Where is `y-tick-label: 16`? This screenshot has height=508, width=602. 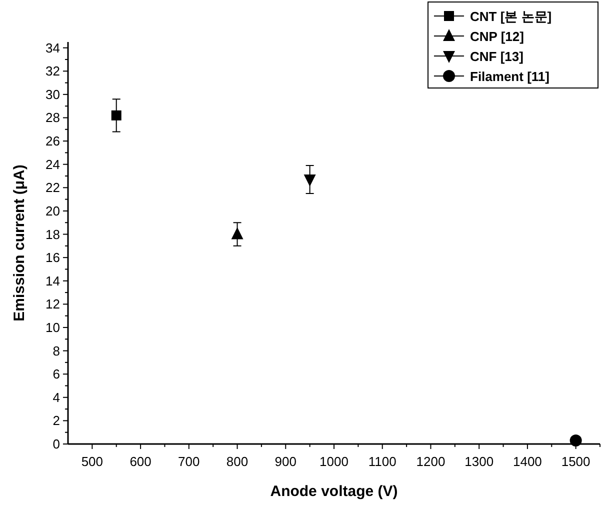 y-tick-label: 16 is located at coordinates (53, 258).